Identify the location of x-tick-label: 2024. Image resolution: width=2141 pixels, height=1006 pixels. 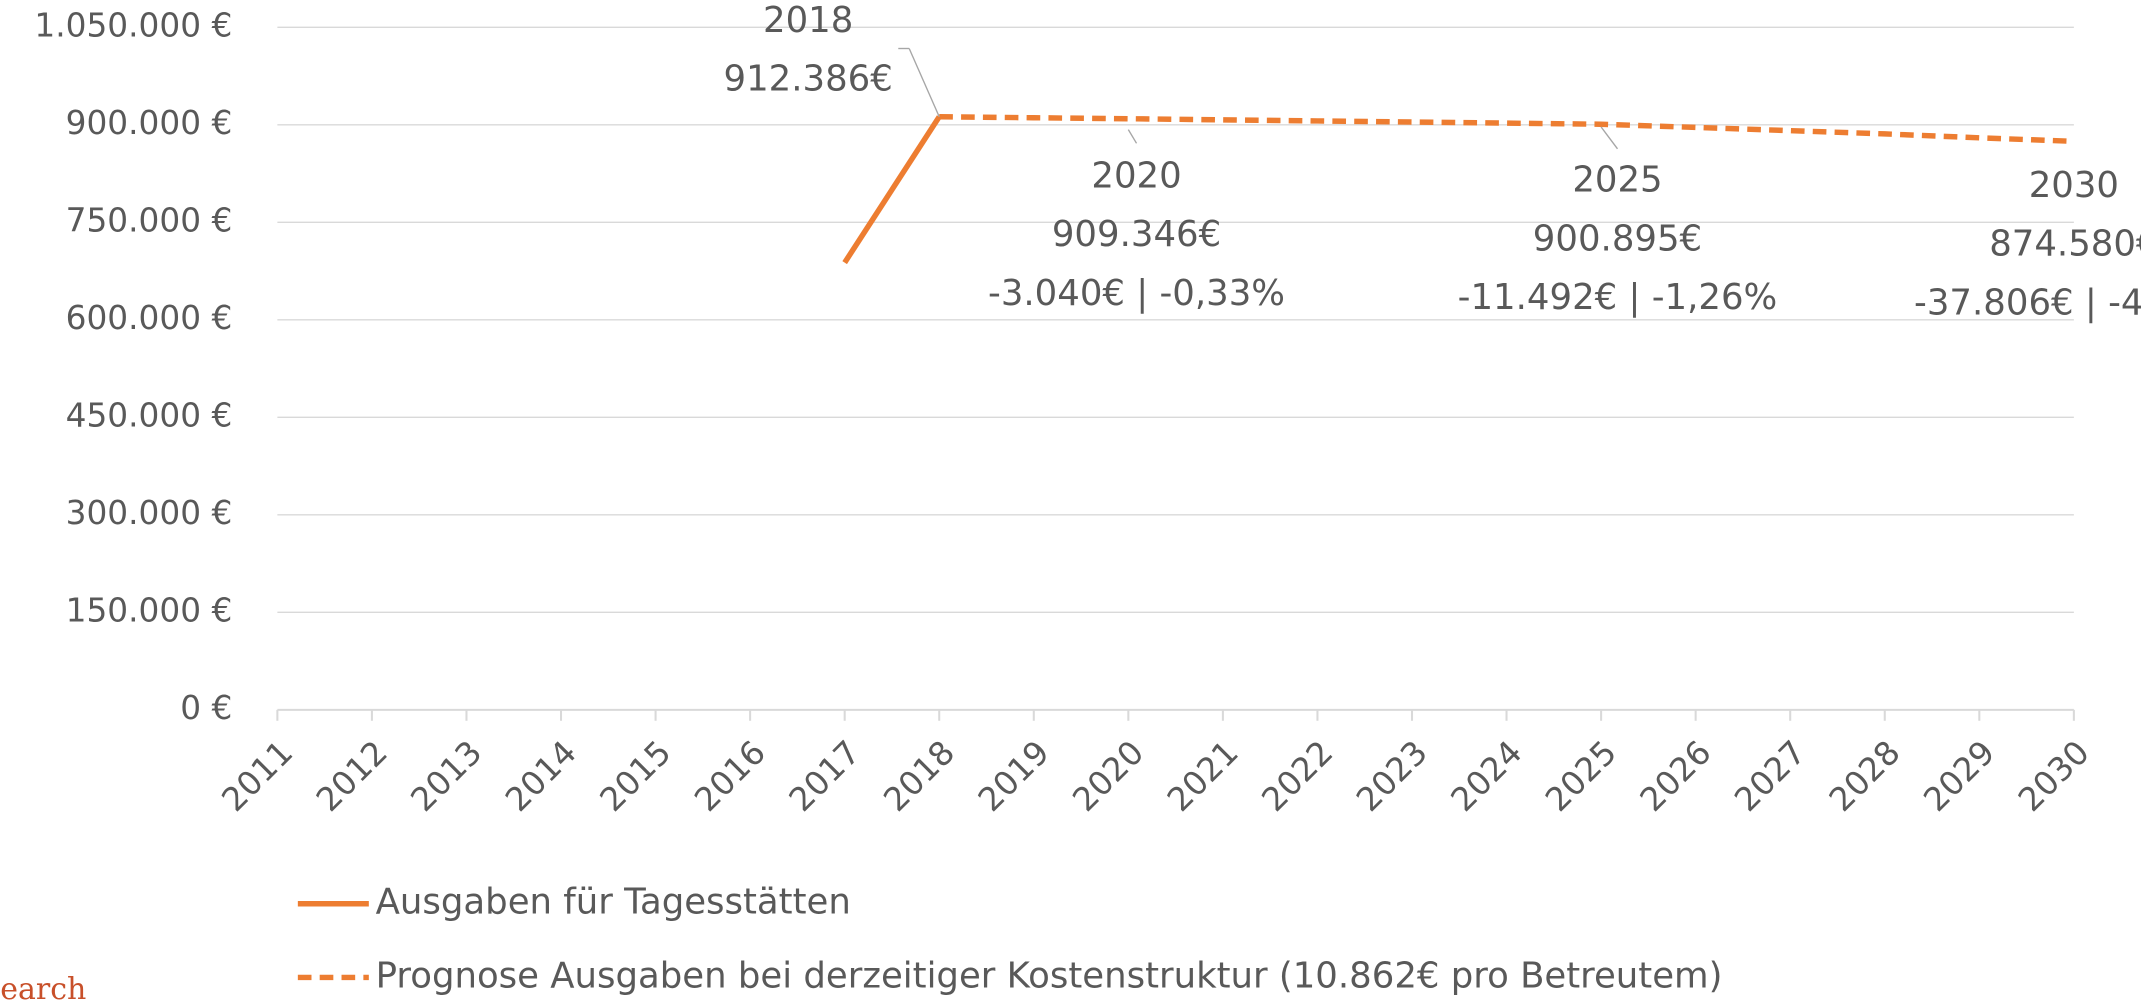
(1487, 776).